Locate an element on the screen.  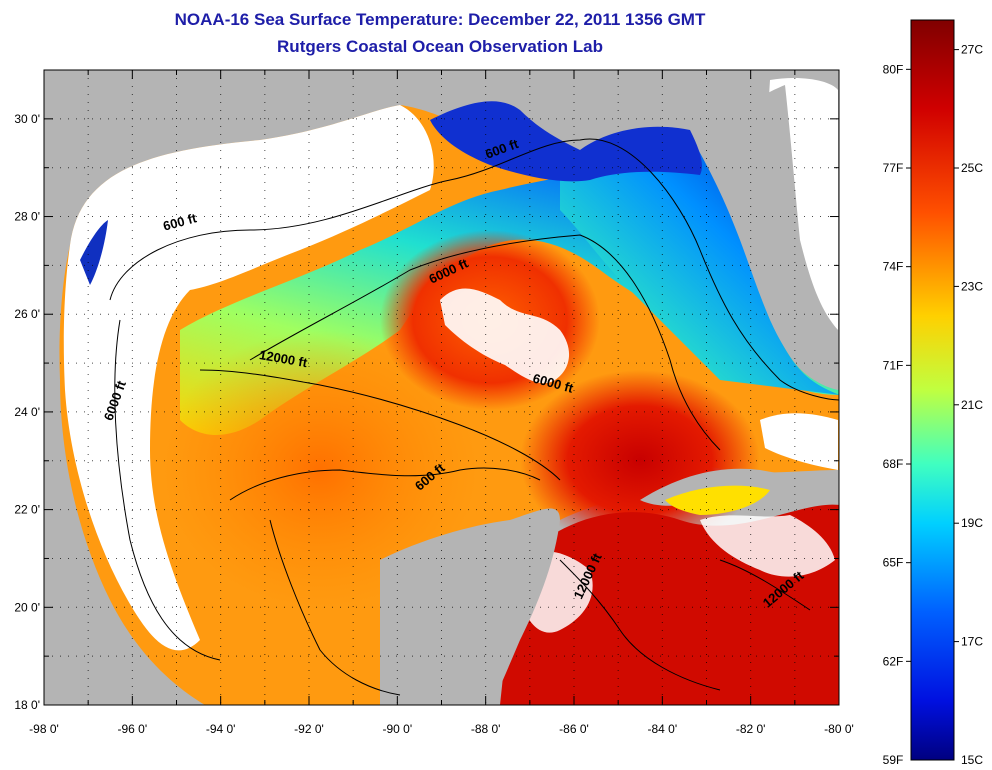
contour-12000ft-east is located at coordinates (765, 585).